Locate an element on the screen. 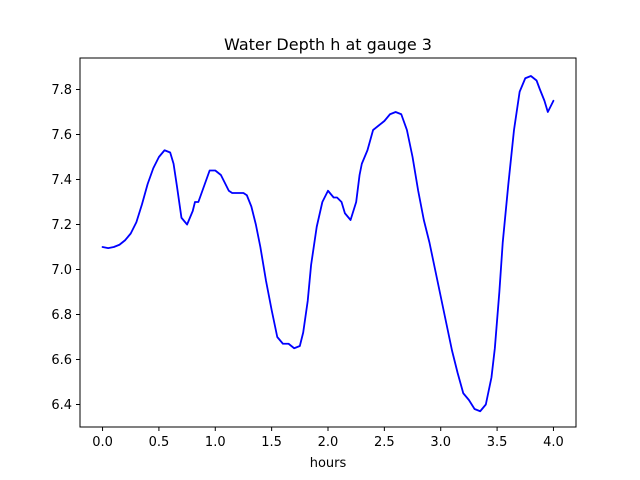  x-tick-label: 1.0 is located at coordinates (215, 442).